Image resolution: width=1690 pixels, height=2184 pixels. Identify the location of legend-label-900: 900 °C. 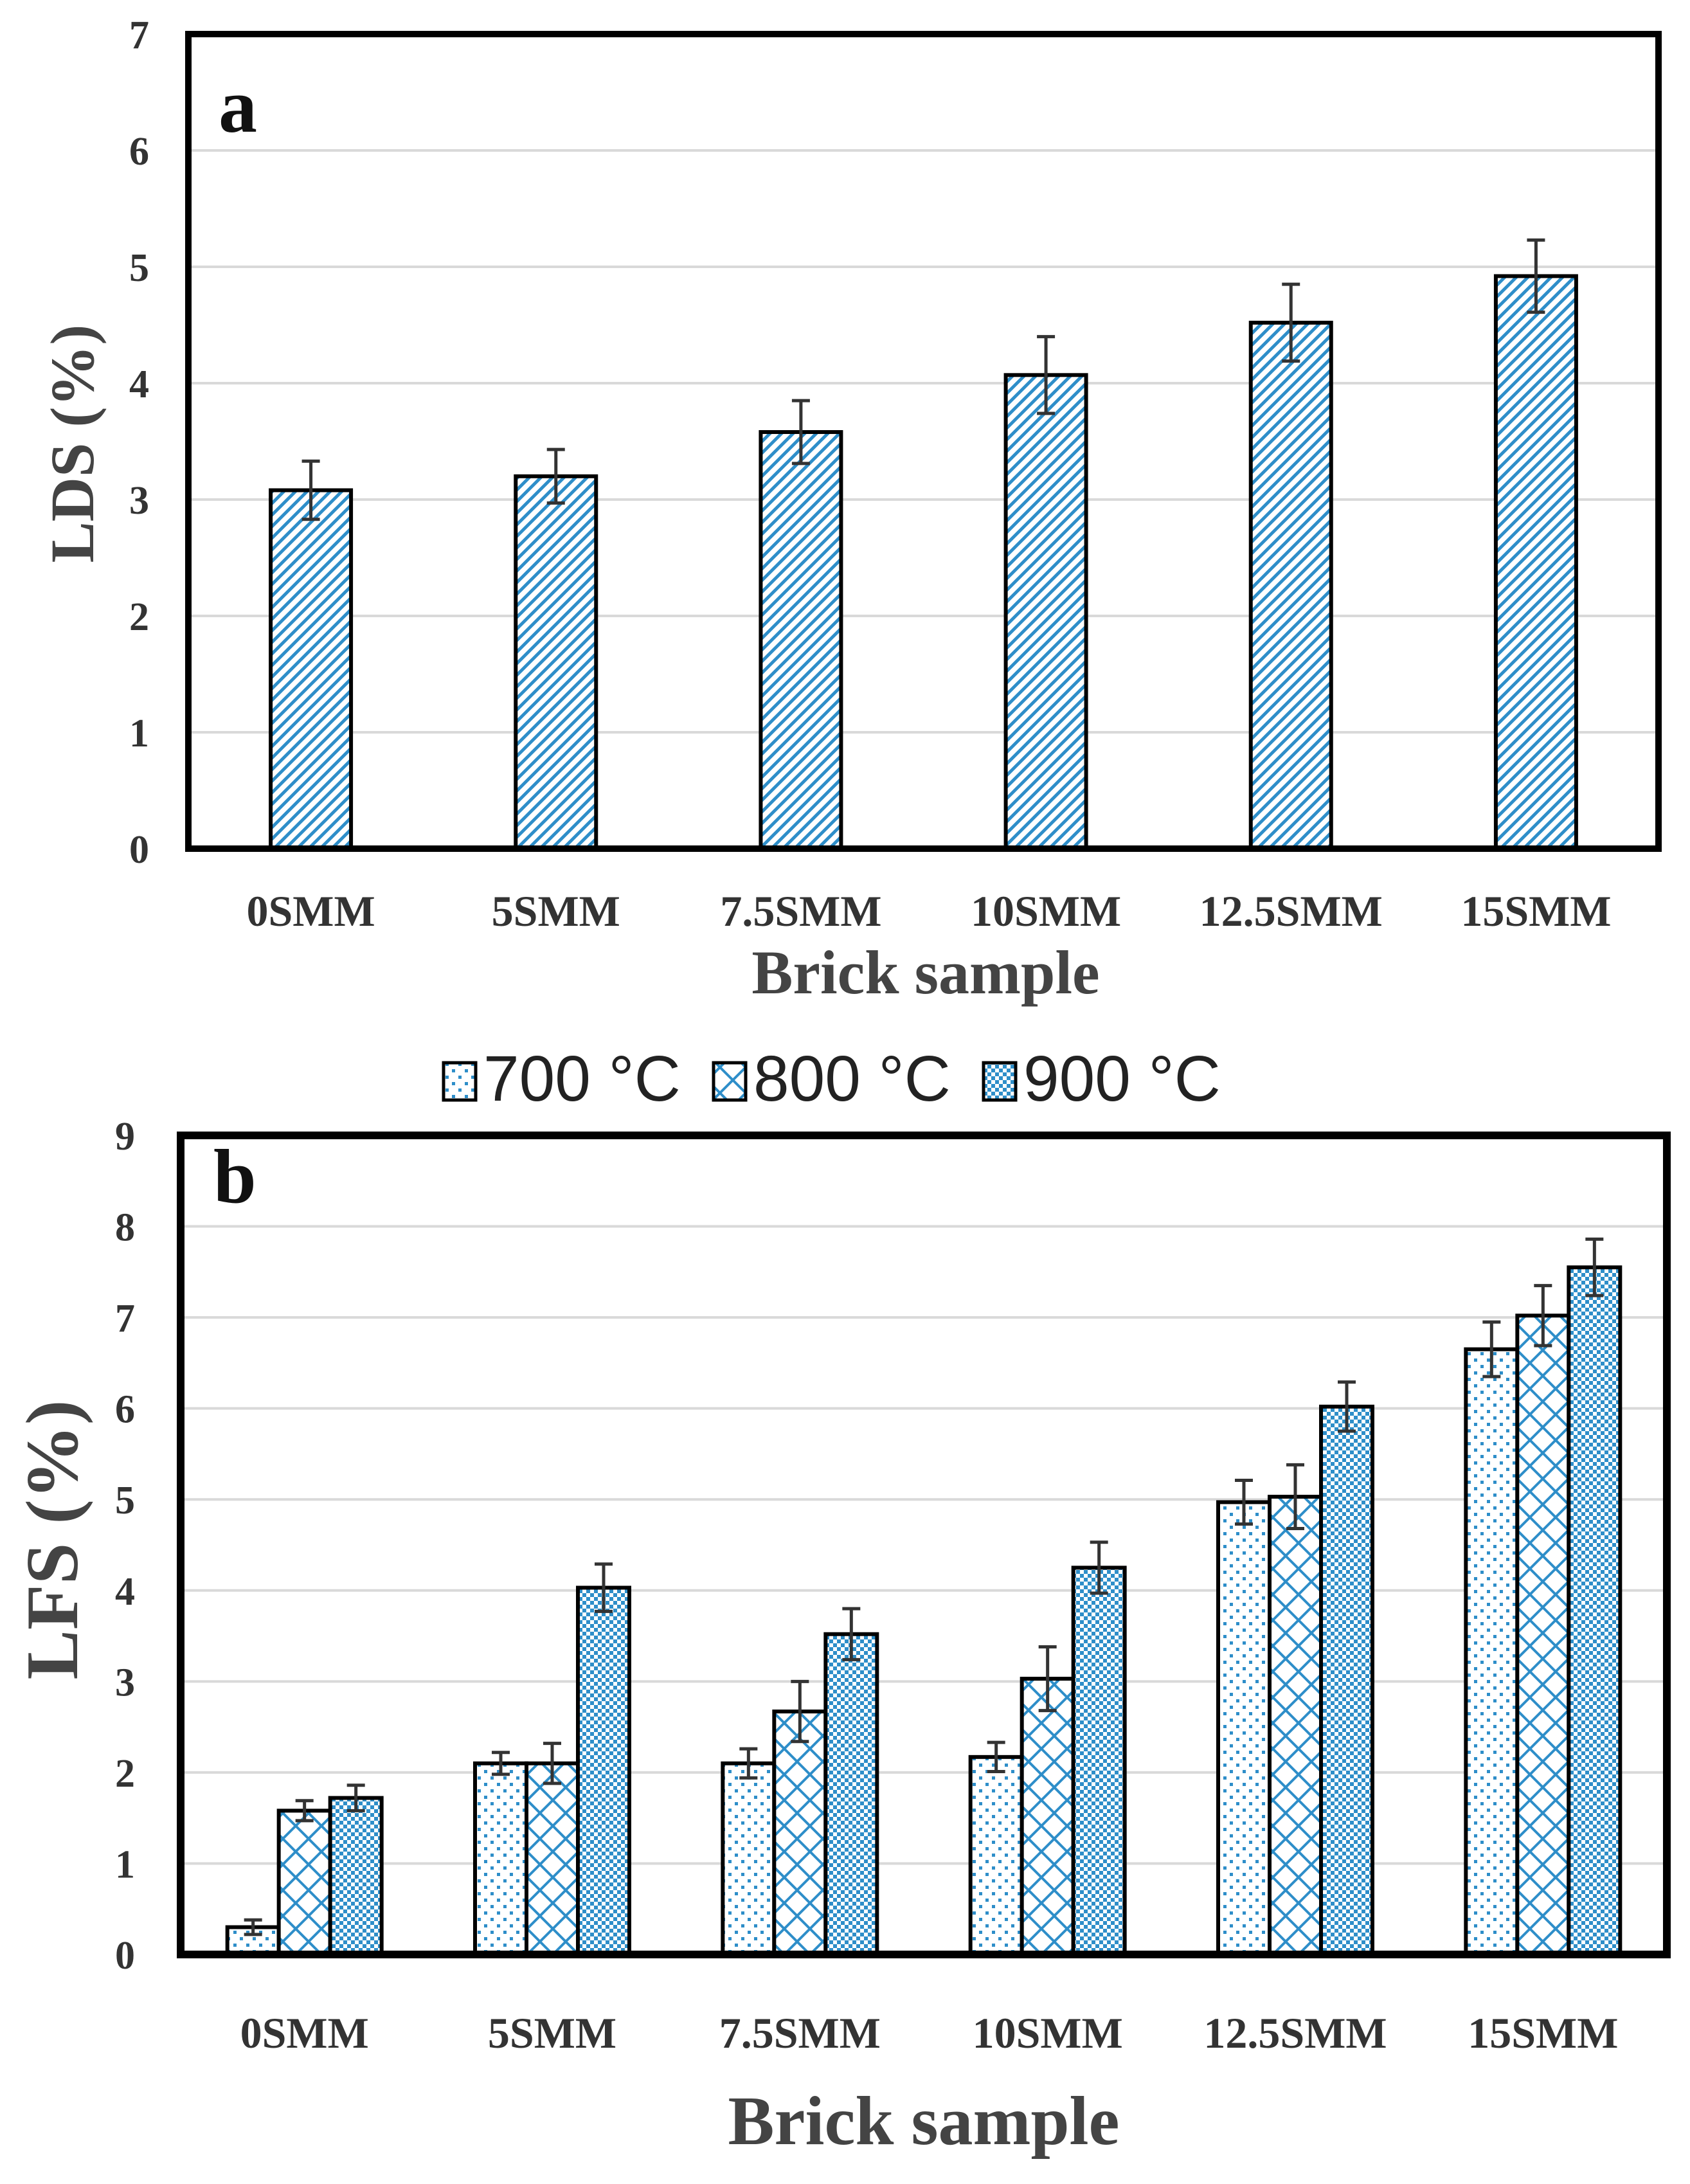
(1122, 1079).